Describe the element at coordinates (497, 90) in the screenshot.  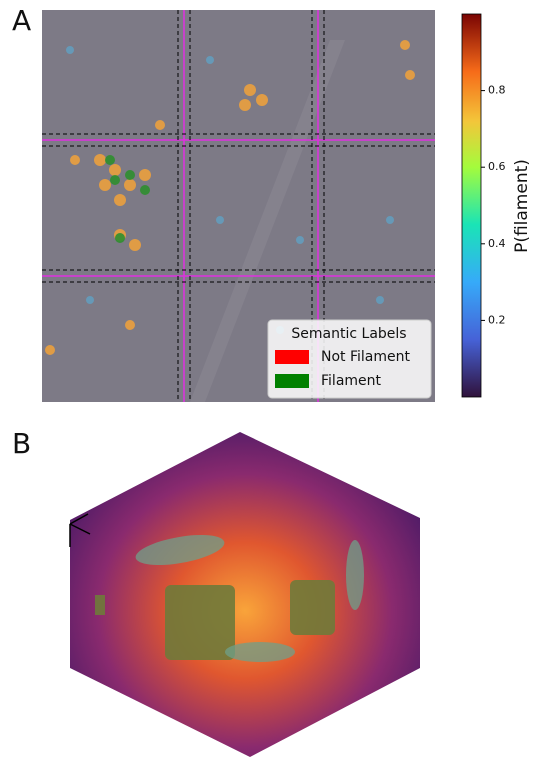
I see `tick-label: 0.8` at that location.